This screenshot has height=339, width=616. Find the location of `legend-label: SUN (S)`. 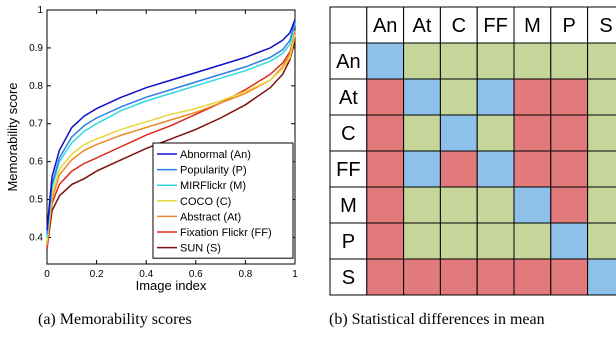

legend-label: SUN (S) is located at coordinates (200, 249).